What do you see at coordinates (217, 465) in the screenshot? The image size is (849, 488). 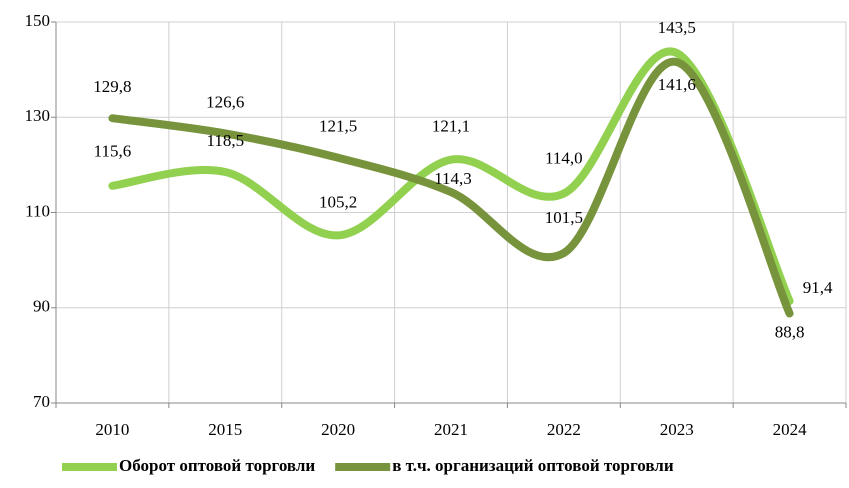 I see `legend-label: Оборот оптовой торговли` at bounding box center [217, 465].